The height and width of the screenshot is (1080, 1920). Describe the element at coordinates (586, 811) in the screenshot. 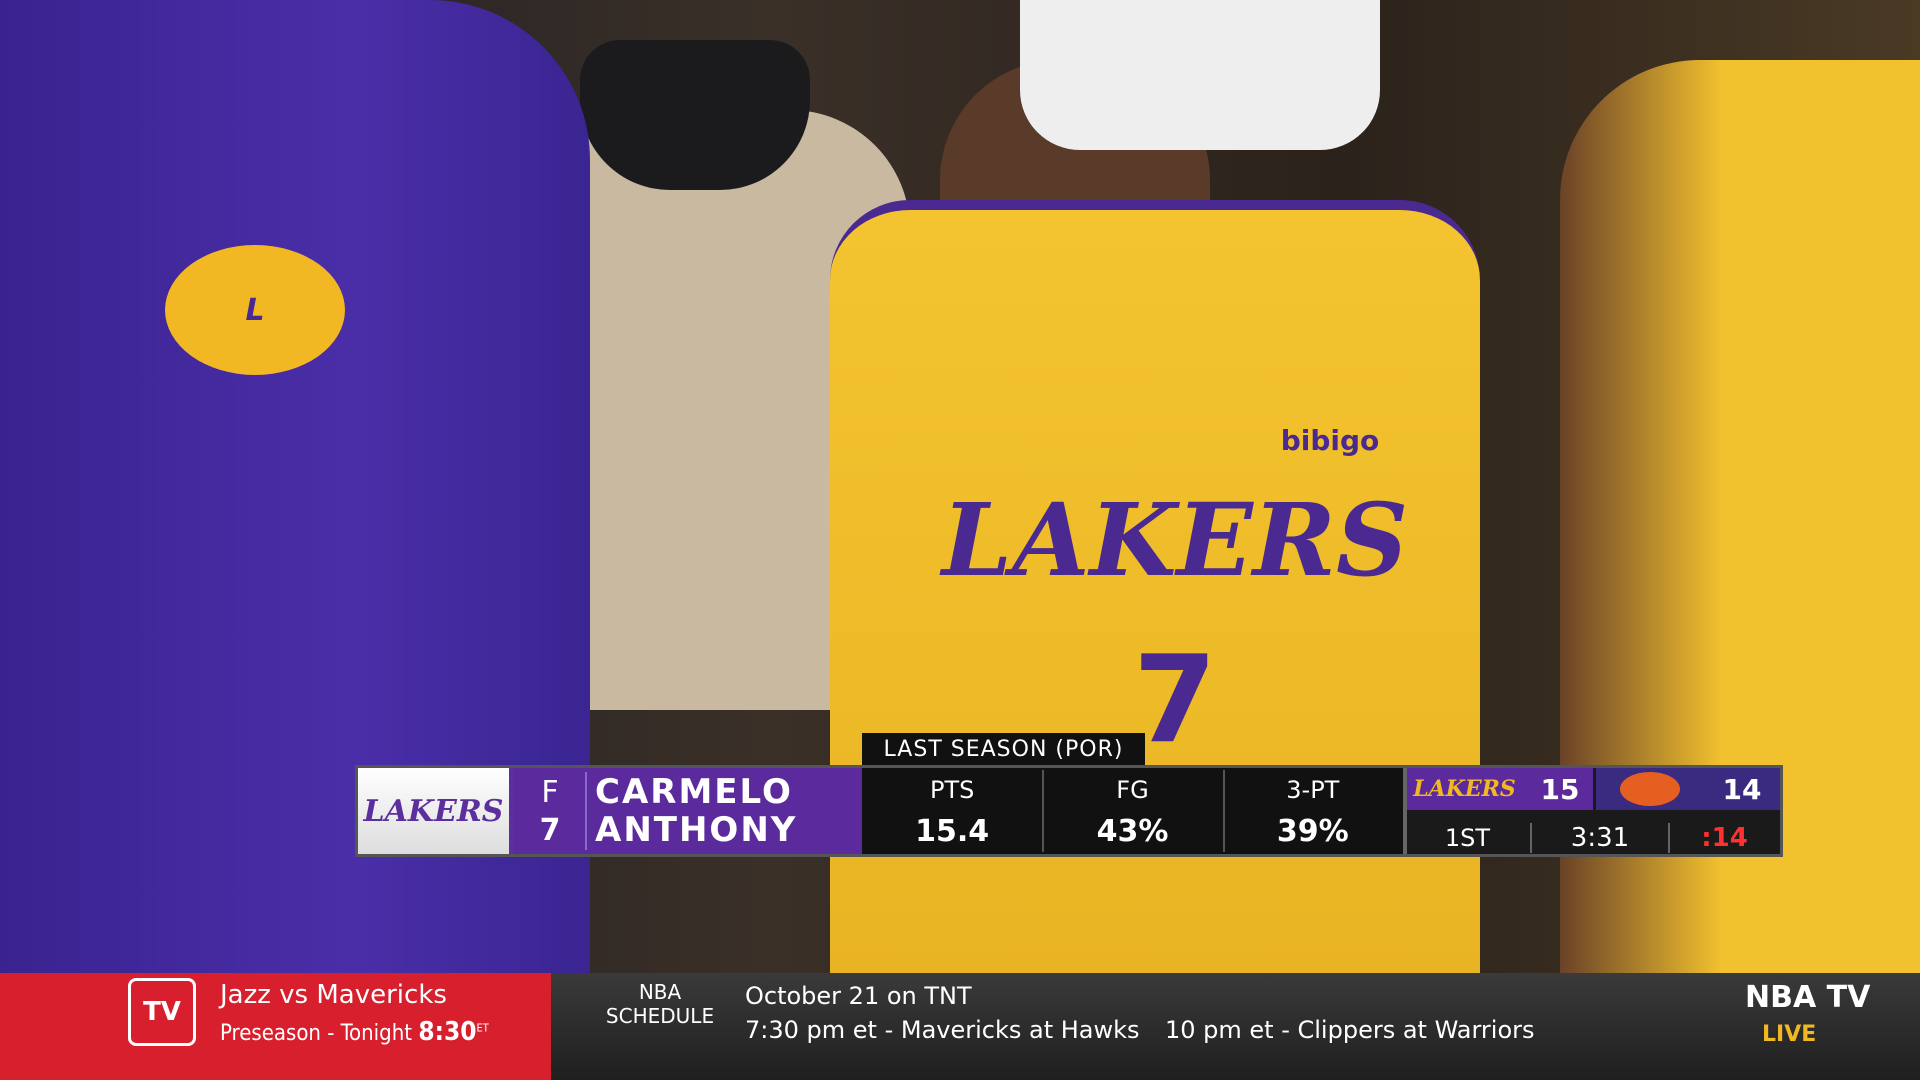

I see `divider` at that location.